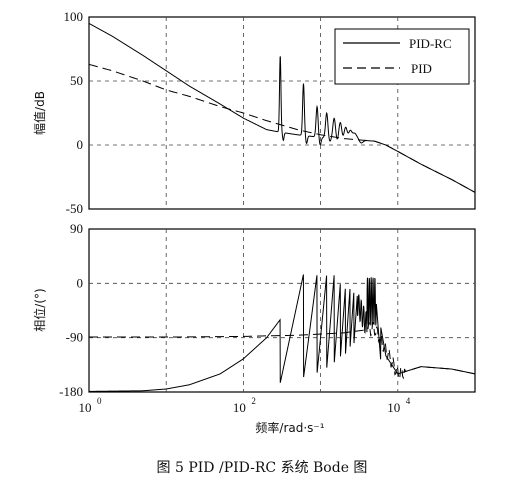  I want to click on magnitude-y-tick-label: 50, so click(76, 80).